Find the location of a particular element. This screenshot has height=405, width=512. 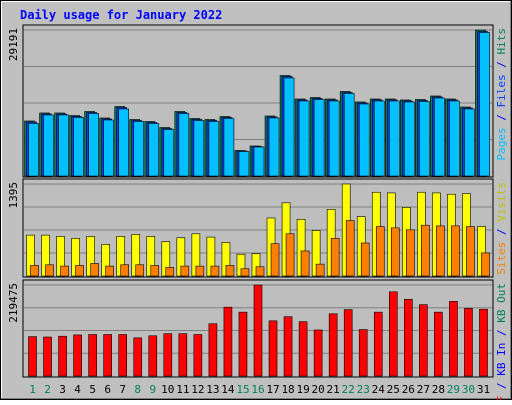

x-tick-label-day-15: 15 is located at coordinates (242, 389).